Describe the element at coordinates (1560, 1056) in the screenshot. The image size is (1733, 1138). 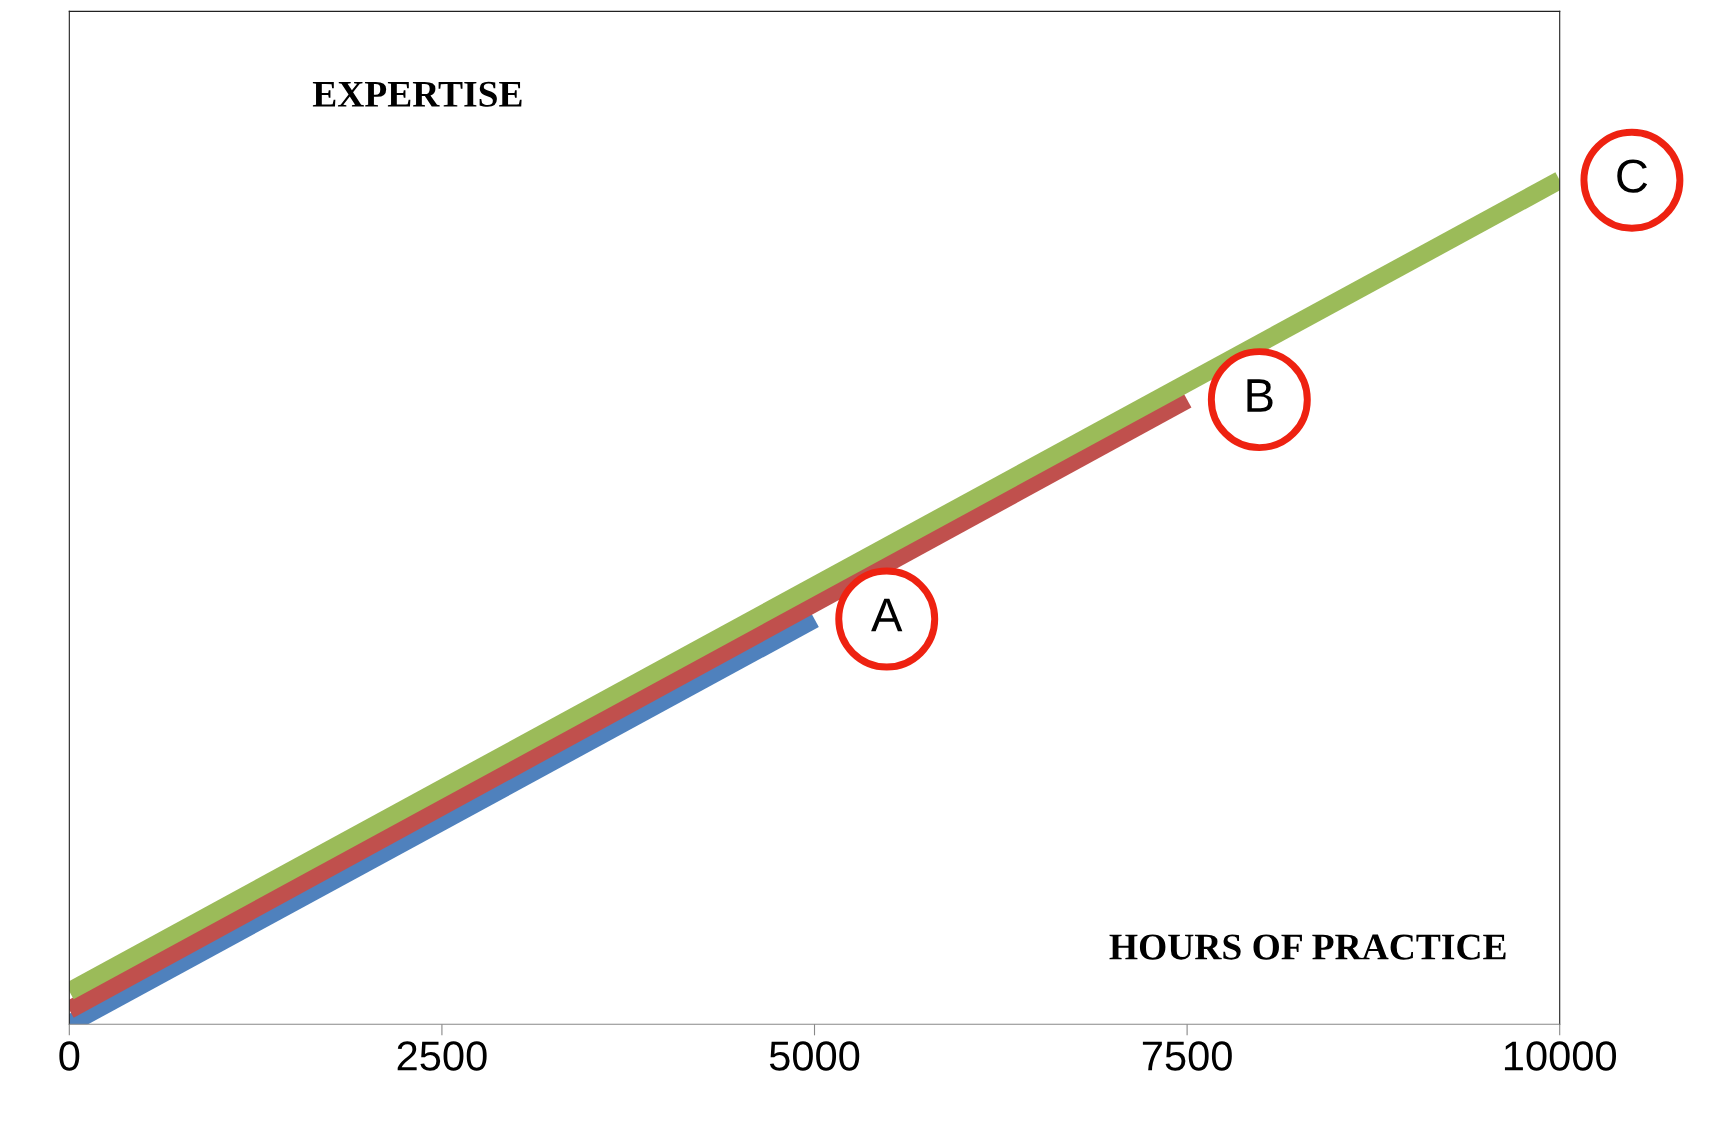
I see `x-tick-label: 10000` at that location.